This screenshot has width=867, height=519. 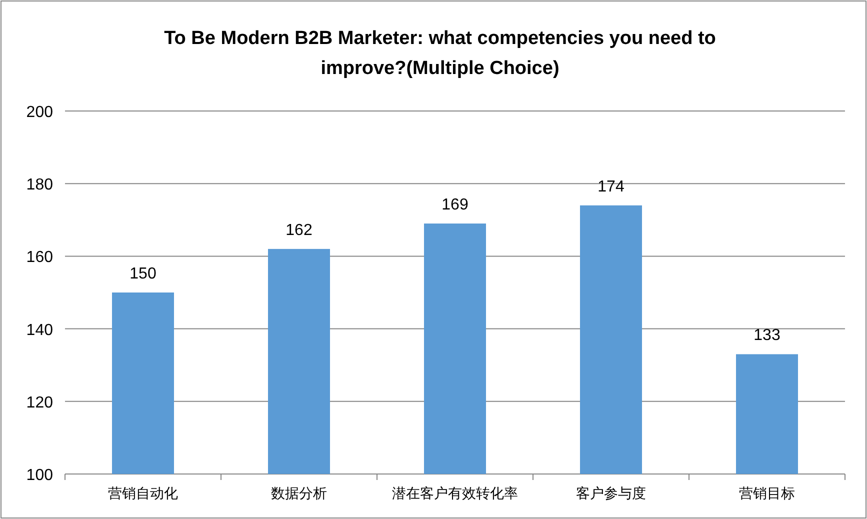 I want to click on data-label: 162, so click(x=299, y=230).